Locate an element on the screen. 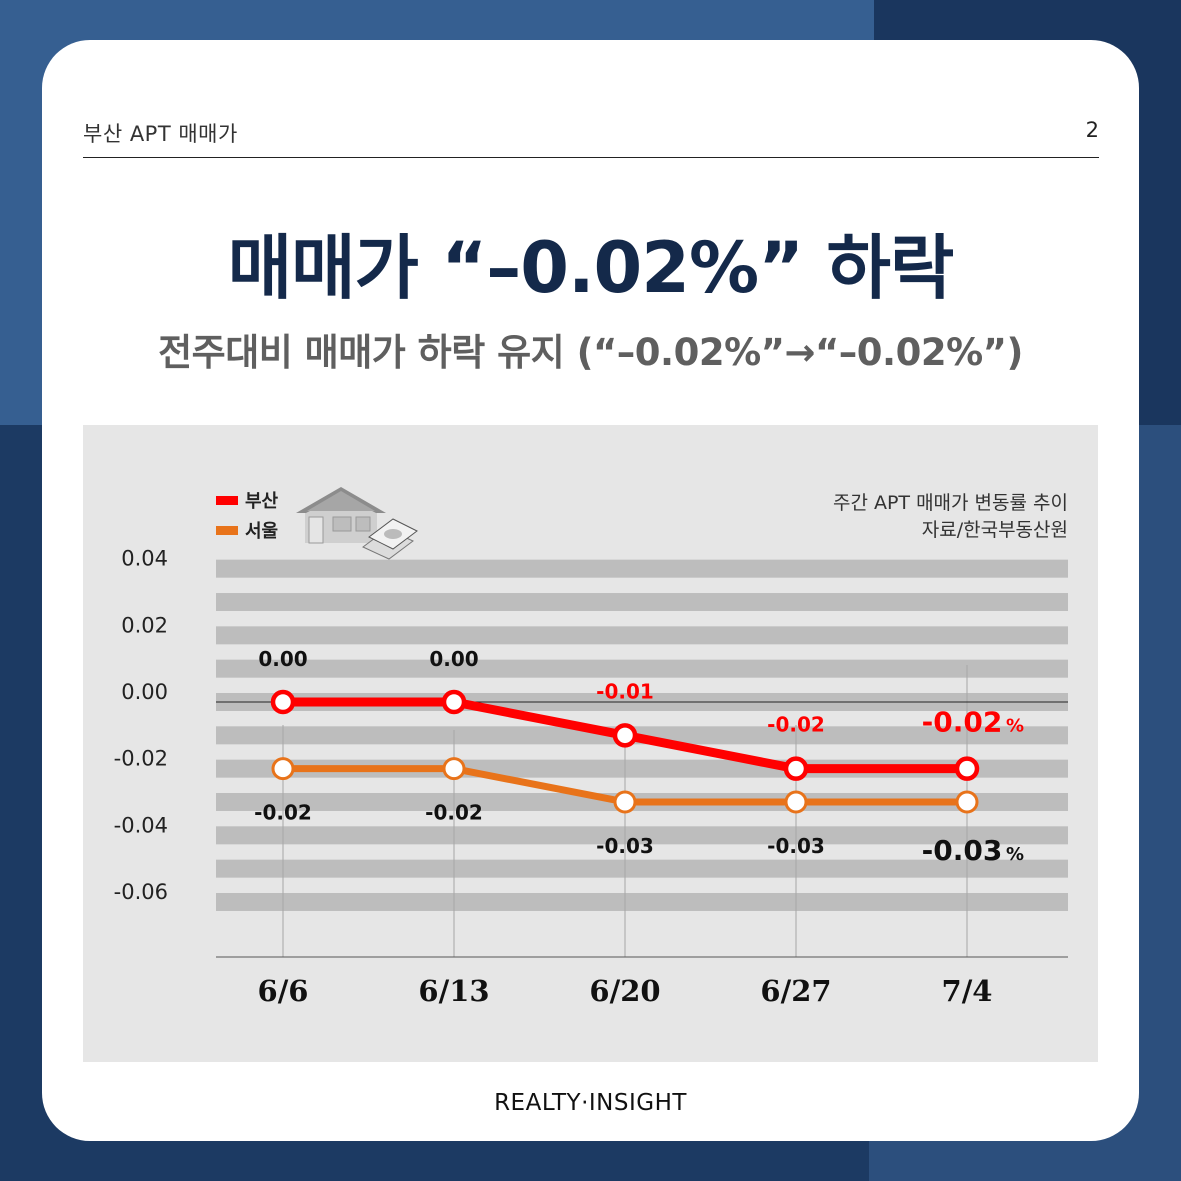 This screenshot has width=1181, height=1181. subheadline: 전주대비 매매가 하락 유지 (“–0.02%”→“–0.02%”) is located at coordinates (590, 352).